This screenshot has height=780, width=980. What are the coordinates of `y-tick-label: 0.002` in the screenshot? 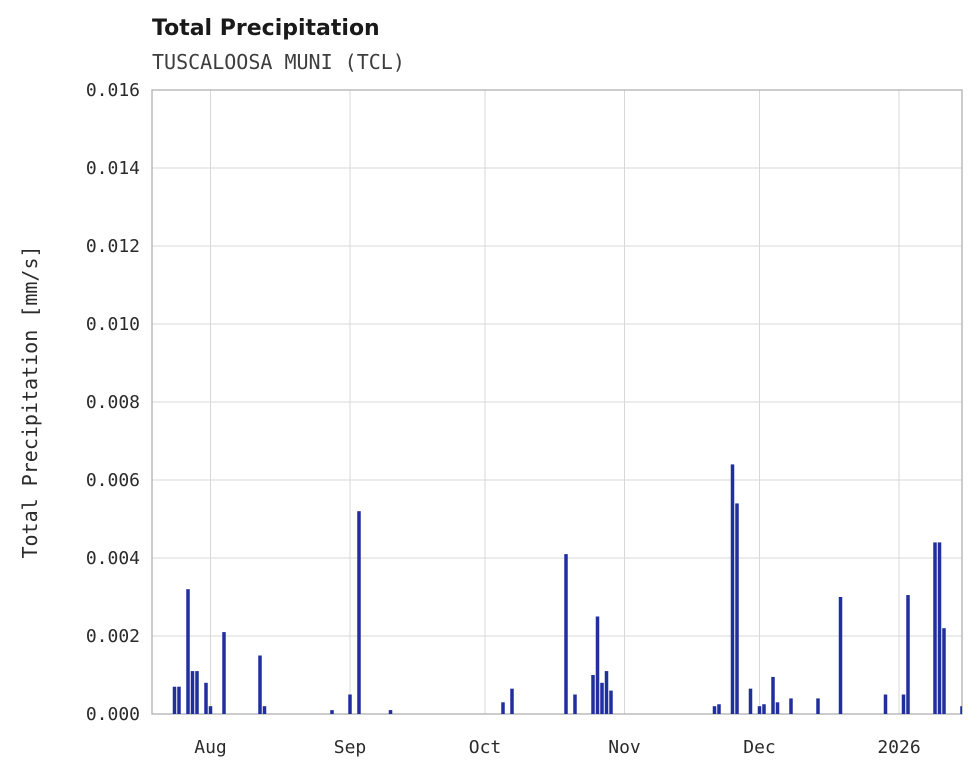 It's located at (113, 636).